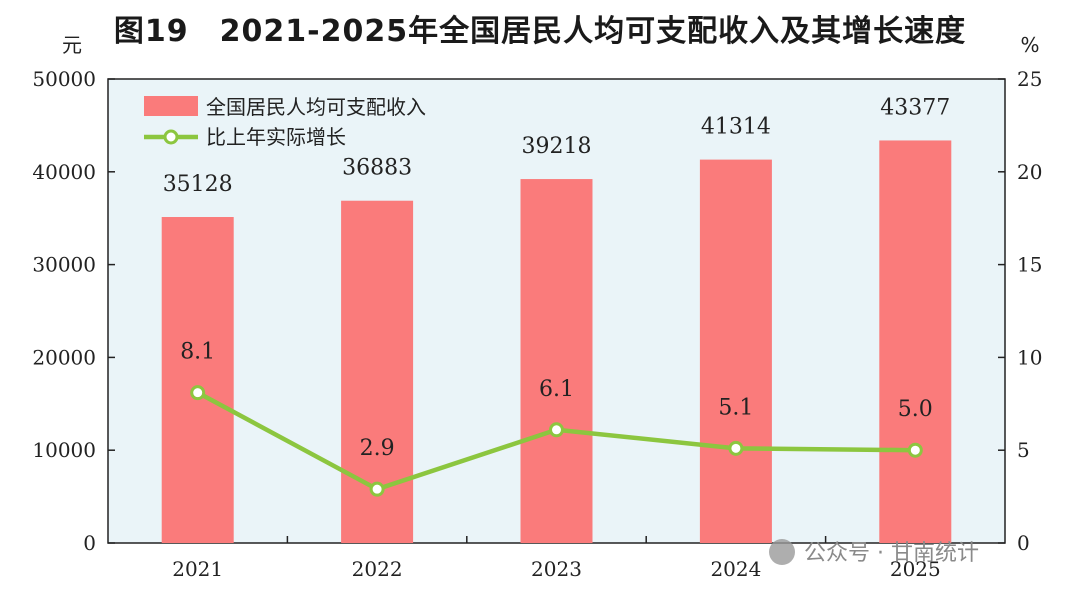 This screenshot has width=1080, height=597. Describe the element at coordinates (276, 137) in the screenshot. I see `legend-line-label: 比上年实际增长` at that location.